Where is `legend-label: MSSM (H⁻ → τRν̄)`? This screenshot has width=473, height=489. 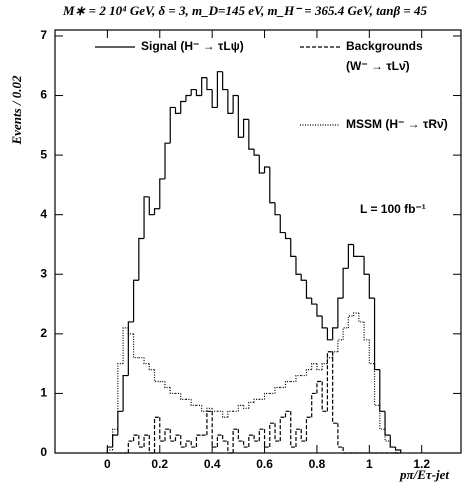
legend-label: MSSM (H⁻ → τRν̄) is located at coordinates (397, 124).